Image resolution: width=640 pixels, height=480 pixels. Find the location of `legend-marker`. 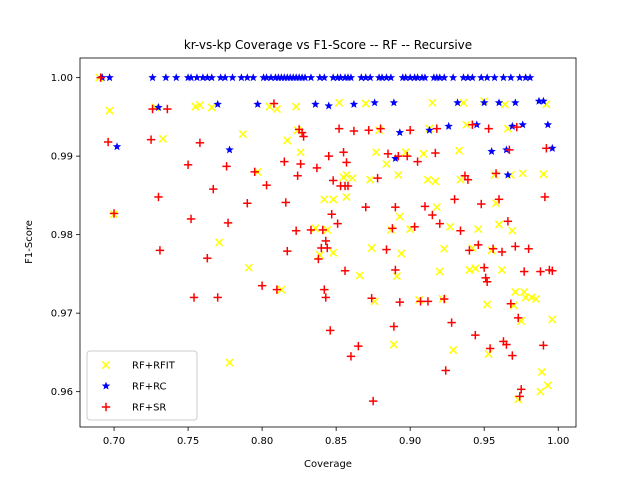

legend-marker is located at coordinates (106, 407).